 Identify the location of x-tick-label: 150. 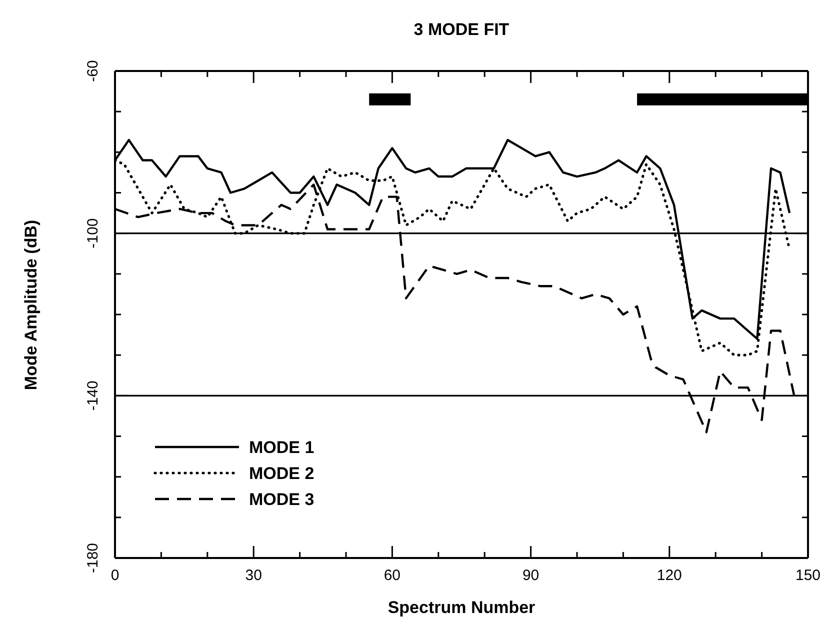
(808, 575).